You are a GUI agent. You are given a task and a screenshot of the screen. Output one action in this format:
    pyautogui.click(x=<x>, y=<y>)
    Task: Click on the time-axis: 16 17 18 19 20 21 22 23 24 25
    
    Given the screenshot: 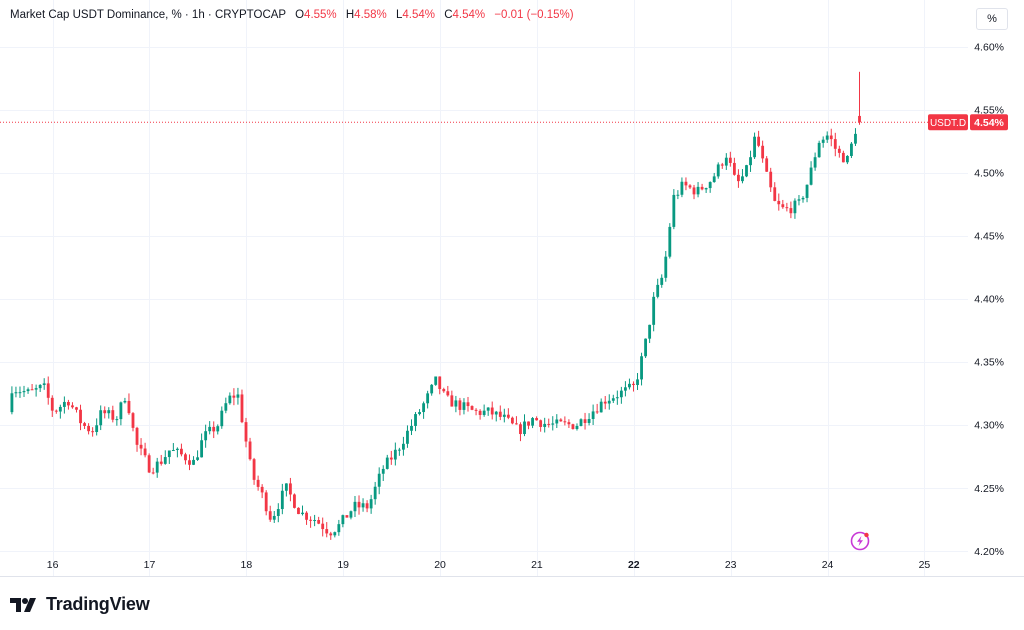 What is the action you would take?
    pyautogui.click(x=489, y=565)
    